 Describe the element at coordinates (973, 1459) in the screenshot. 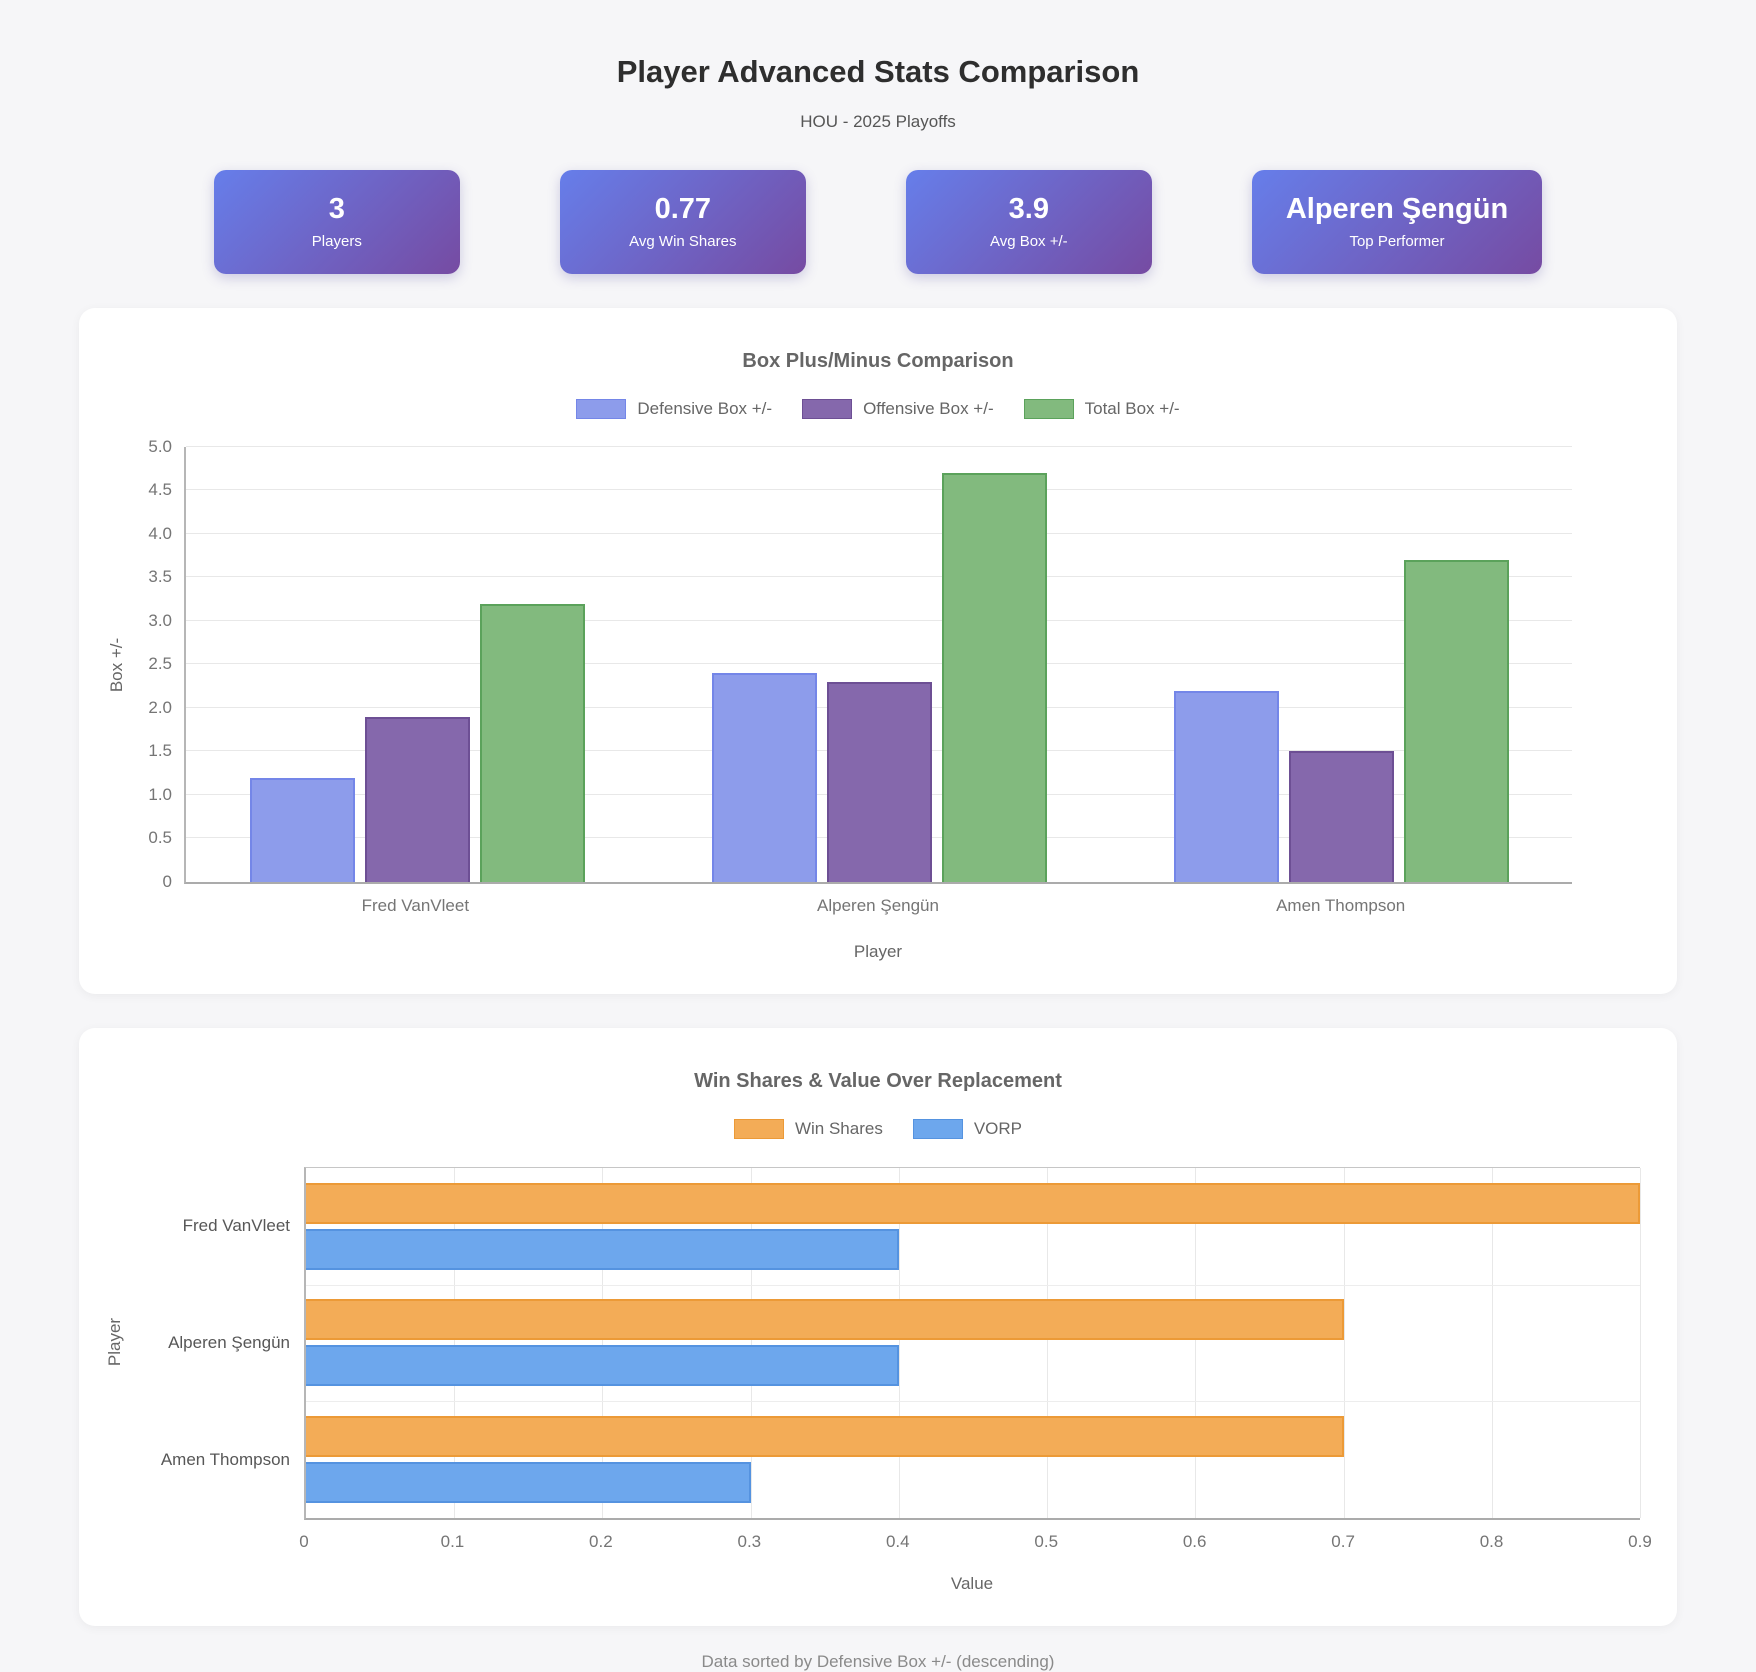

I see `bar-row-amen-thompson` at that location.